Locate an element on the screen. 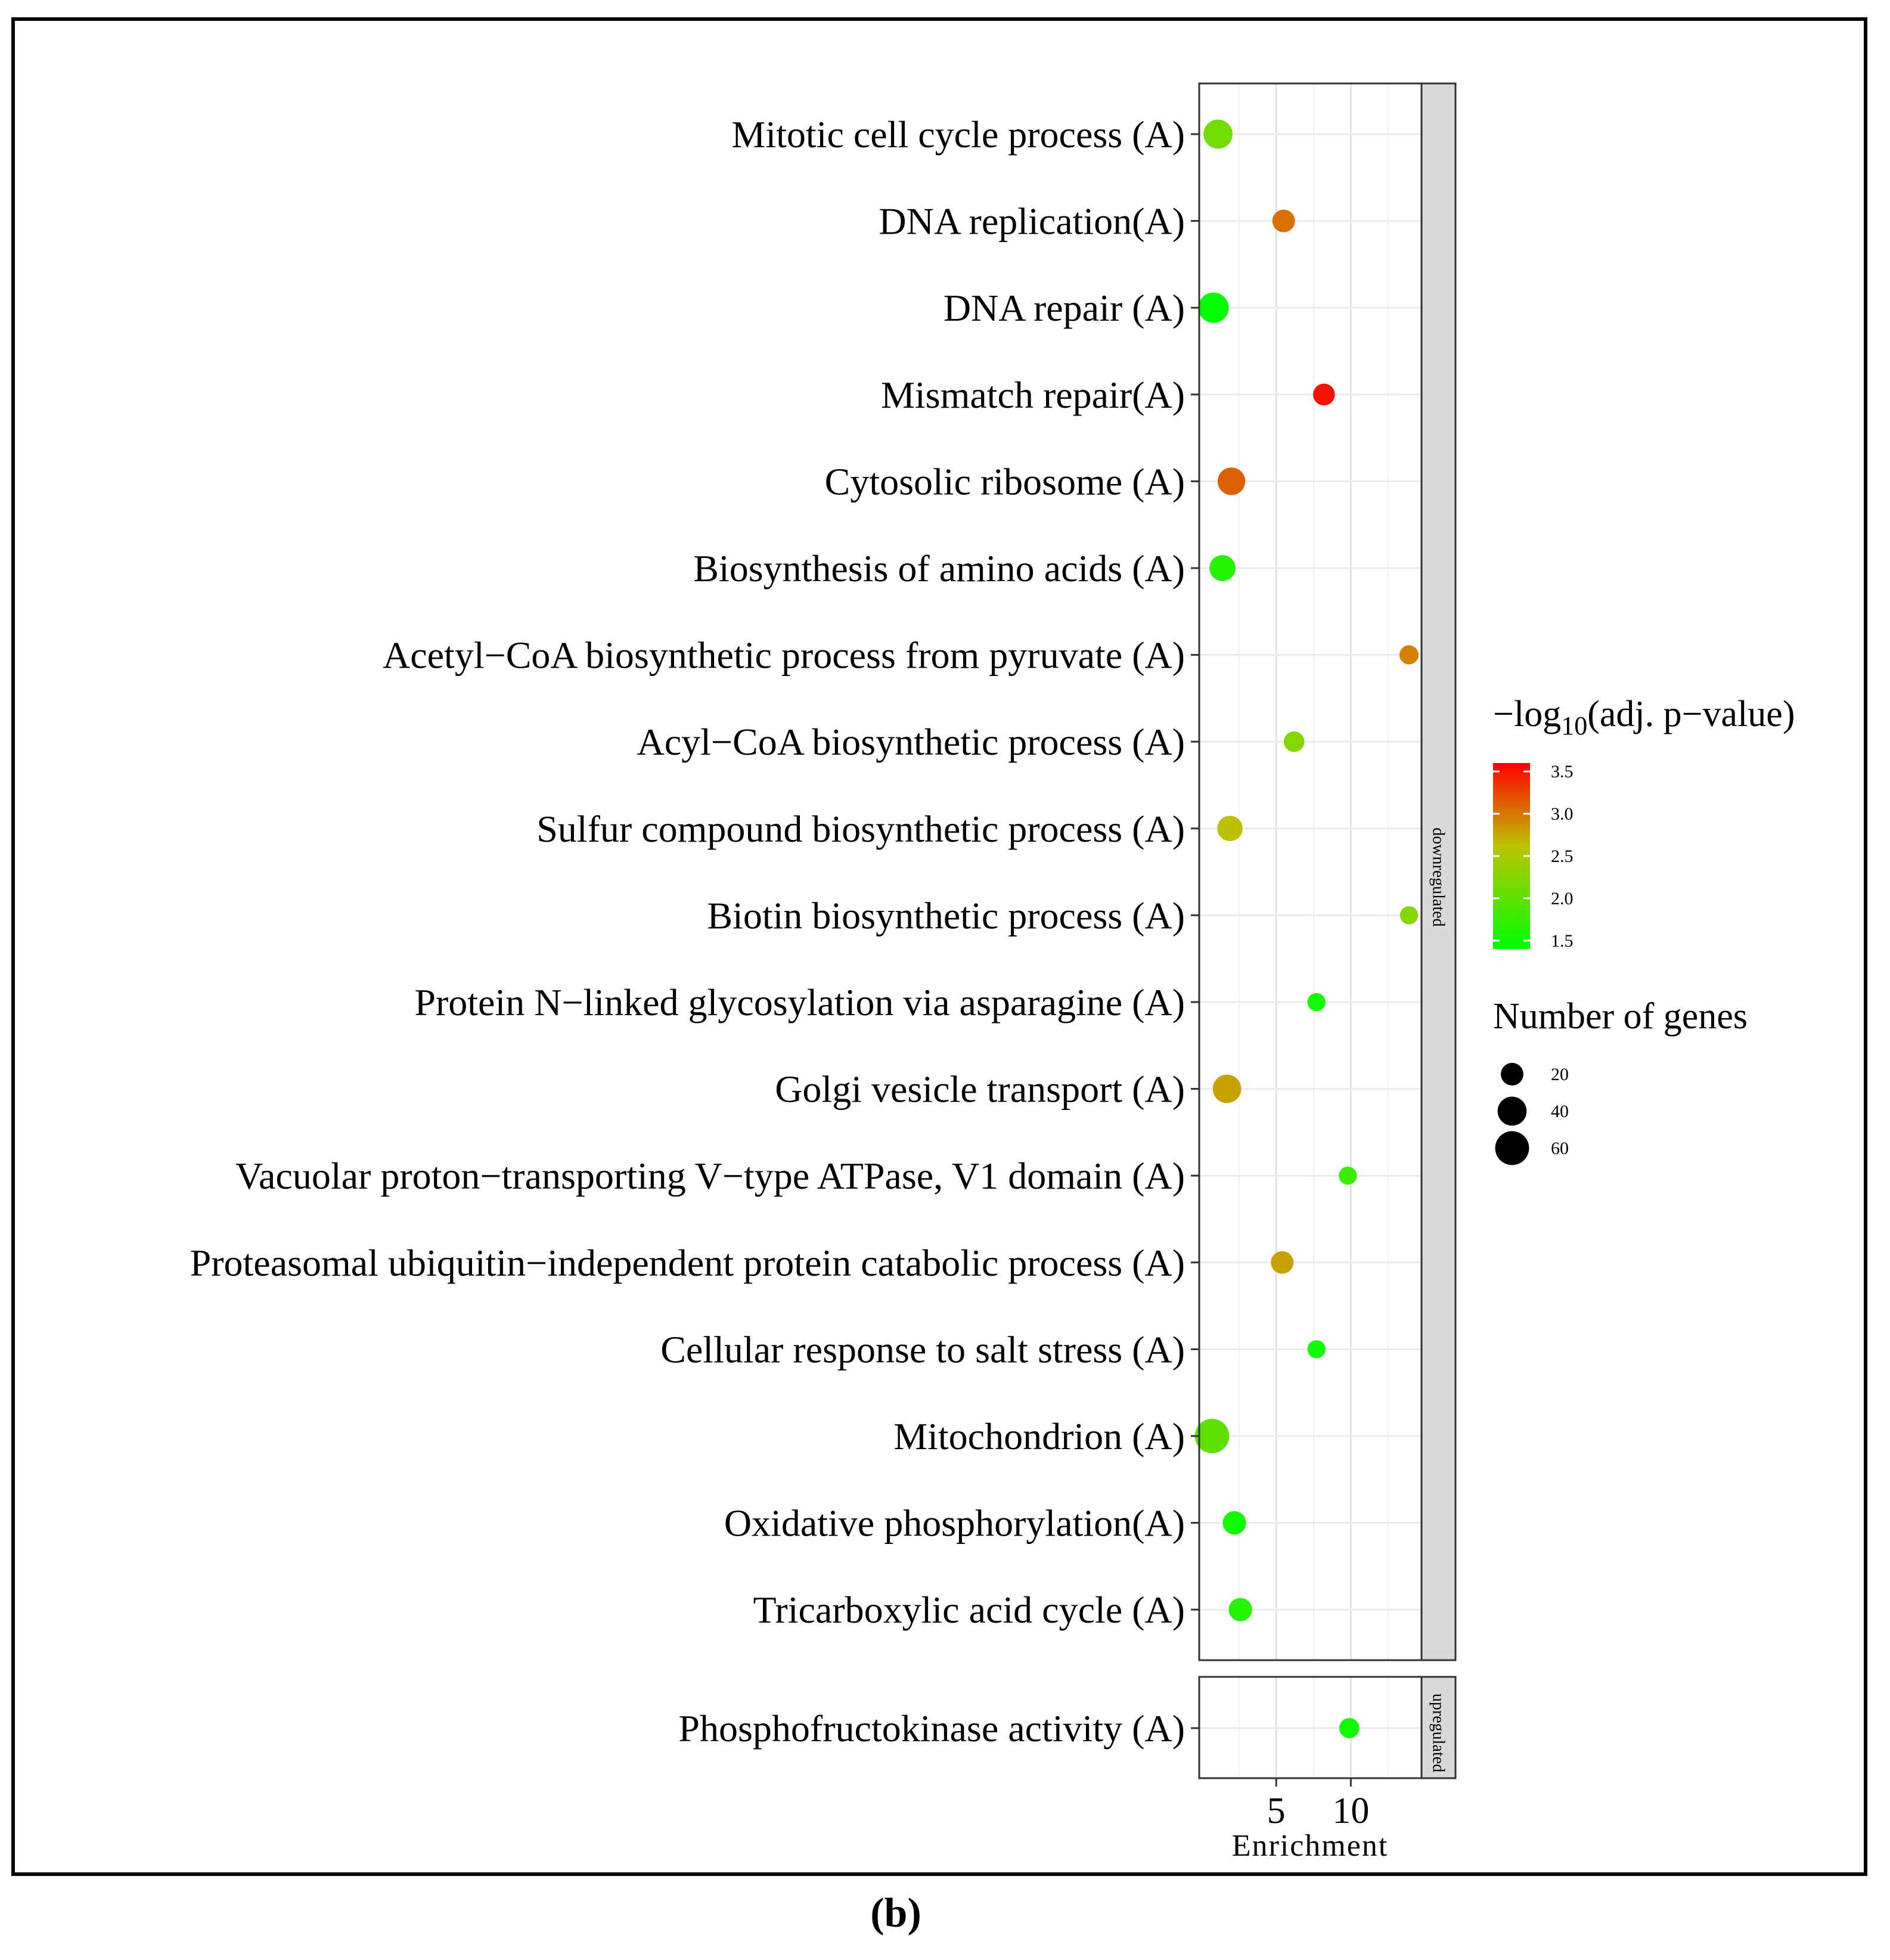 This screenshot has width=1890, height=1960. category-label: Oxidative phosphorylation(A) is located at coordinates (955, 1524).